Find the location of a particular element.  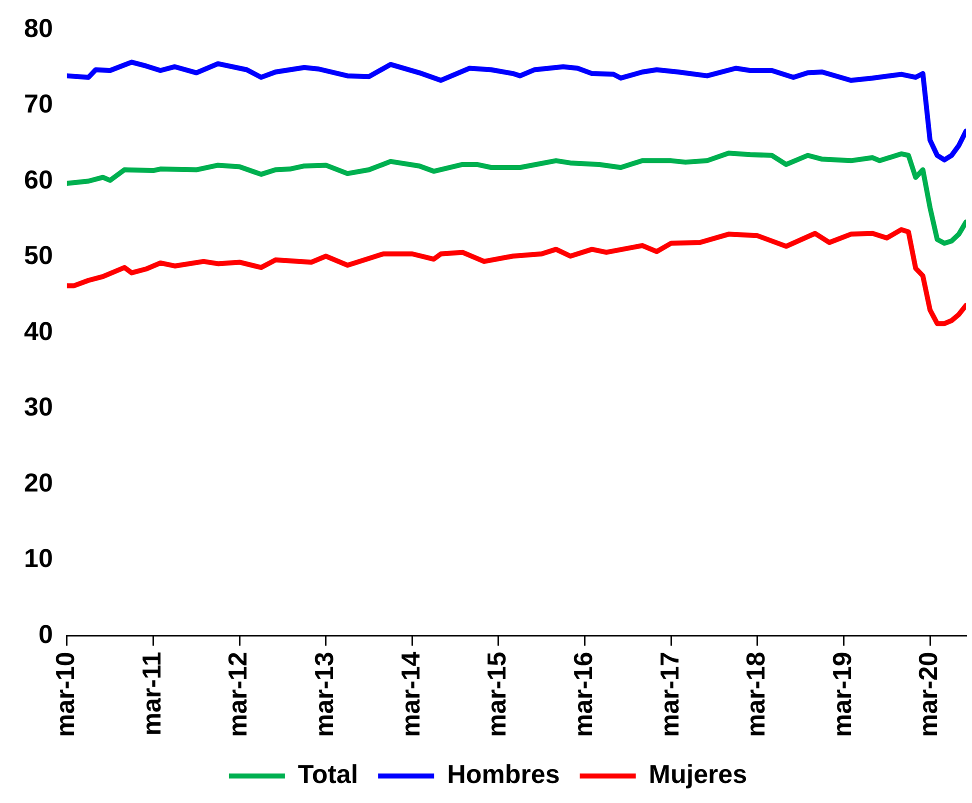

y-tick-label: 10 is located at coordinates (38, 558).